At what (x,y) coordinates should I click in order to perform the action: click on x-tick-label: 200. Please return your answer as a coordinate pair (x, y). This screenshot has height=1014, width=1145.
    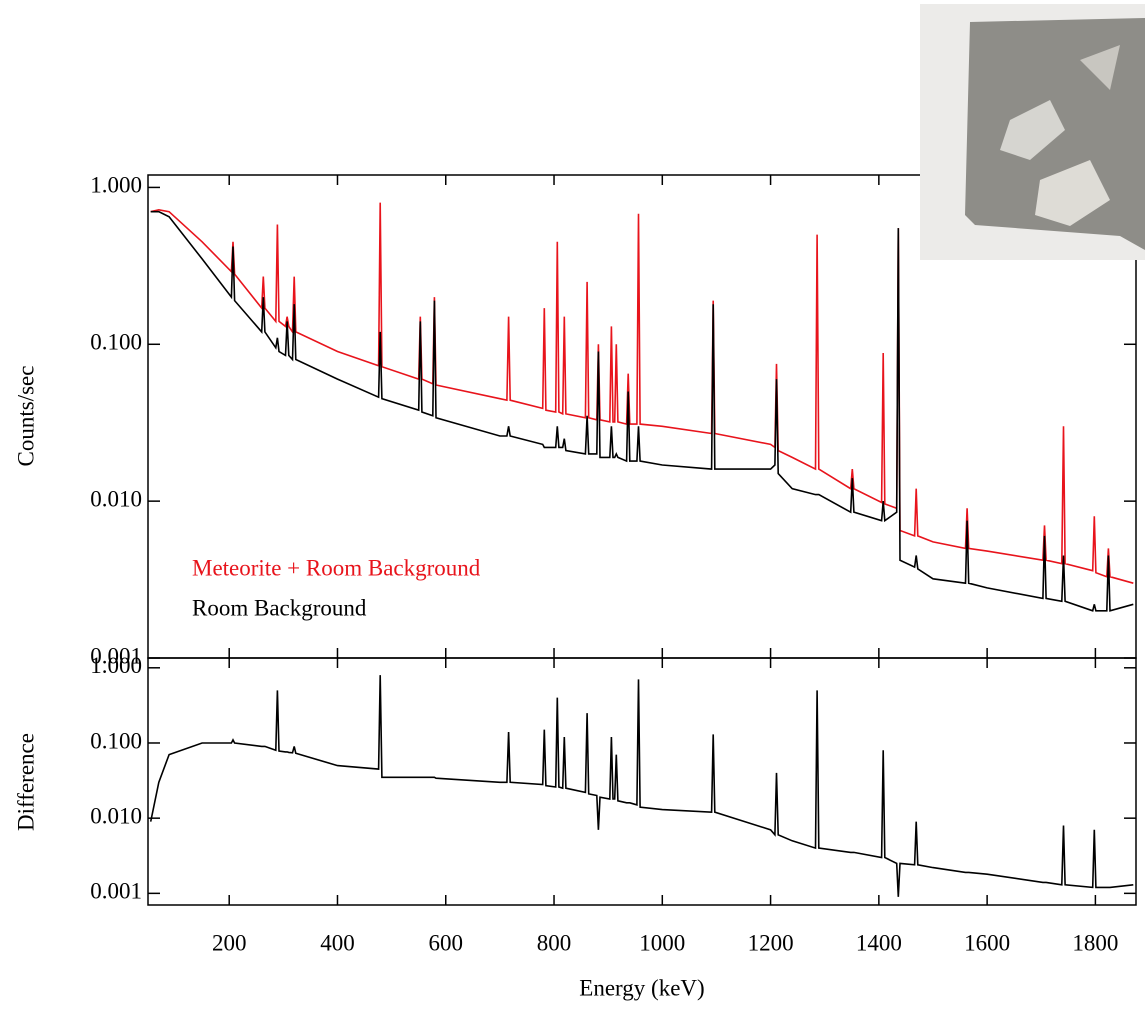
    Looking at the image, I should click on (229, 942).